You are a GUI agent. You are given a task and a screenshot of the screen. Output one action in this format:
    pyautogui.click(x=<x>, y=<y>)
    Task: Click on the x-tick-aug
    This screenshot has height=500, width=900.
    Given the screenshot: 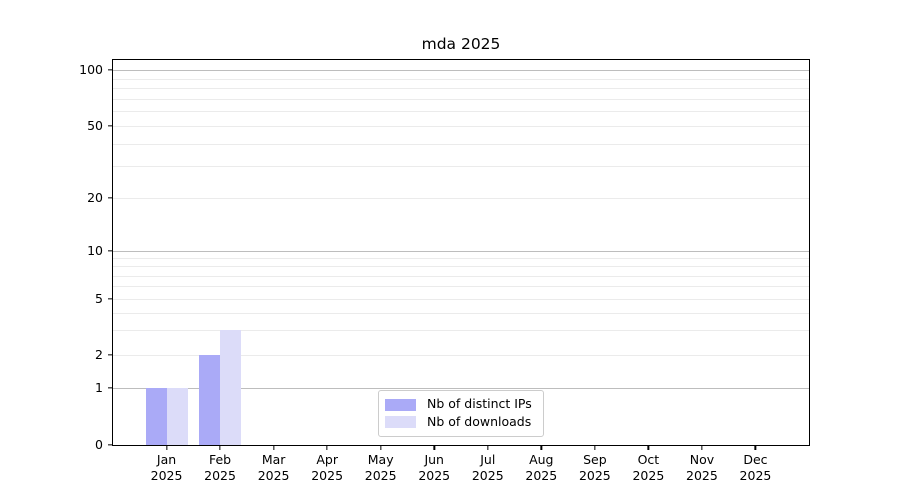 What is the action you would take?
    pyautogui.click(x=541, y=448)
    